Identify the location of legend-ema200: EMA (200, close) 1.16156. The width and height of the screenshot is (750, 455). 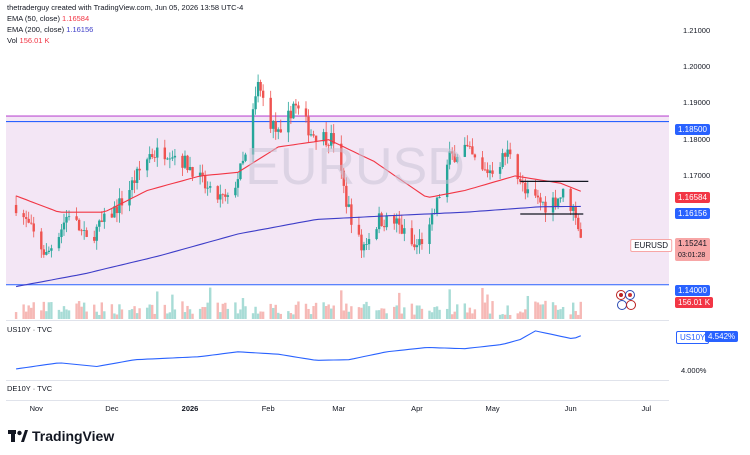
(50, 29).